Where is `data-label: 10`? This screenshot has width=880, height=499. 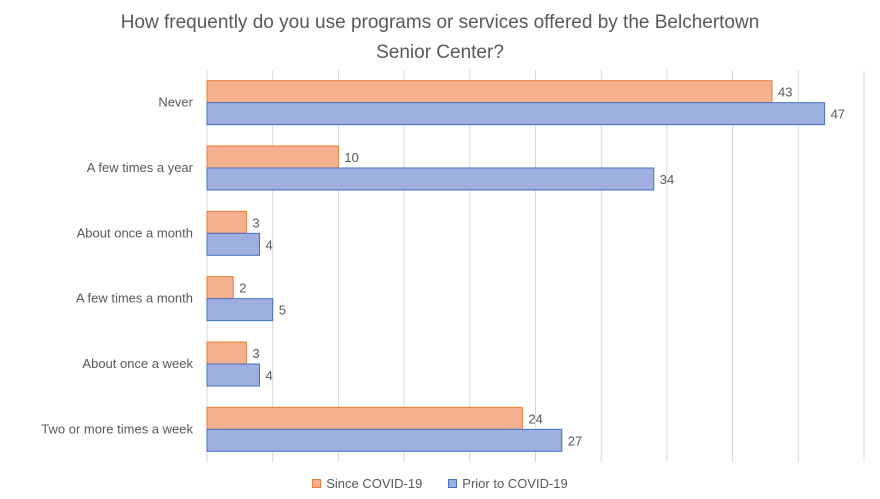 data-label: 10 is located at coordinates (351, 157).